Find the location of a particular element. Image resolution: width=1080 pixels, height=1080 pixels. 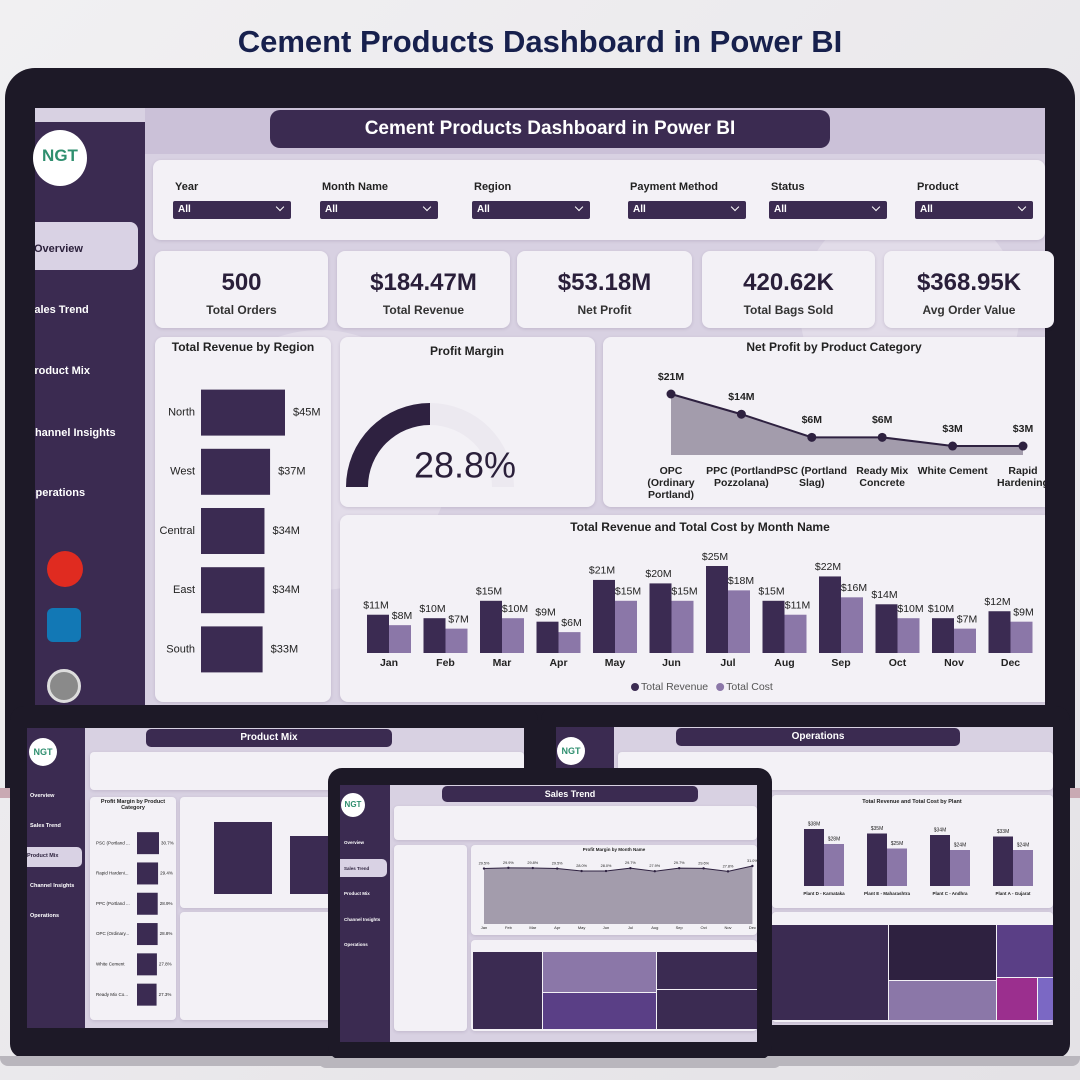

kpi-card: 500 Total Orders is located at coordinates (241, 289).